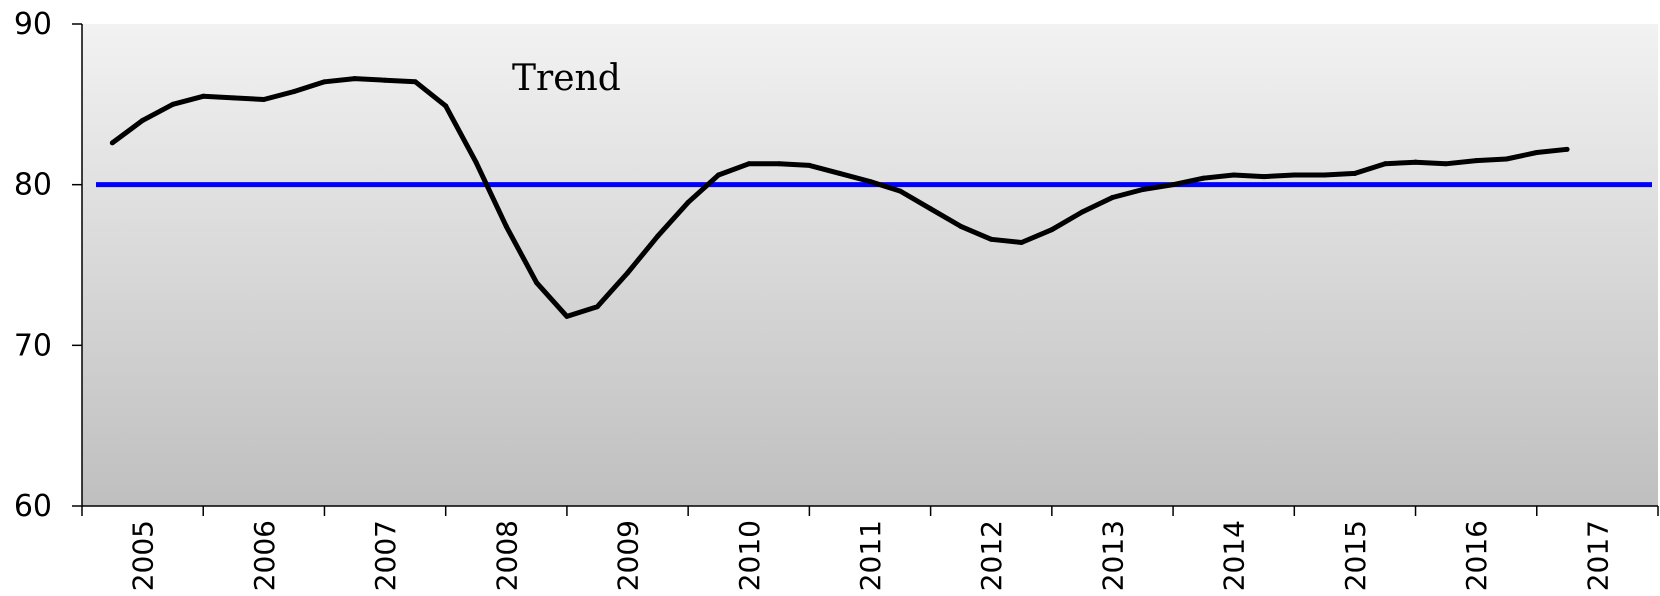  What do you see at coordinates (749, 555) in the screenshot?
I see `x-tick-label: 2010` at bounding box center [749, 555].